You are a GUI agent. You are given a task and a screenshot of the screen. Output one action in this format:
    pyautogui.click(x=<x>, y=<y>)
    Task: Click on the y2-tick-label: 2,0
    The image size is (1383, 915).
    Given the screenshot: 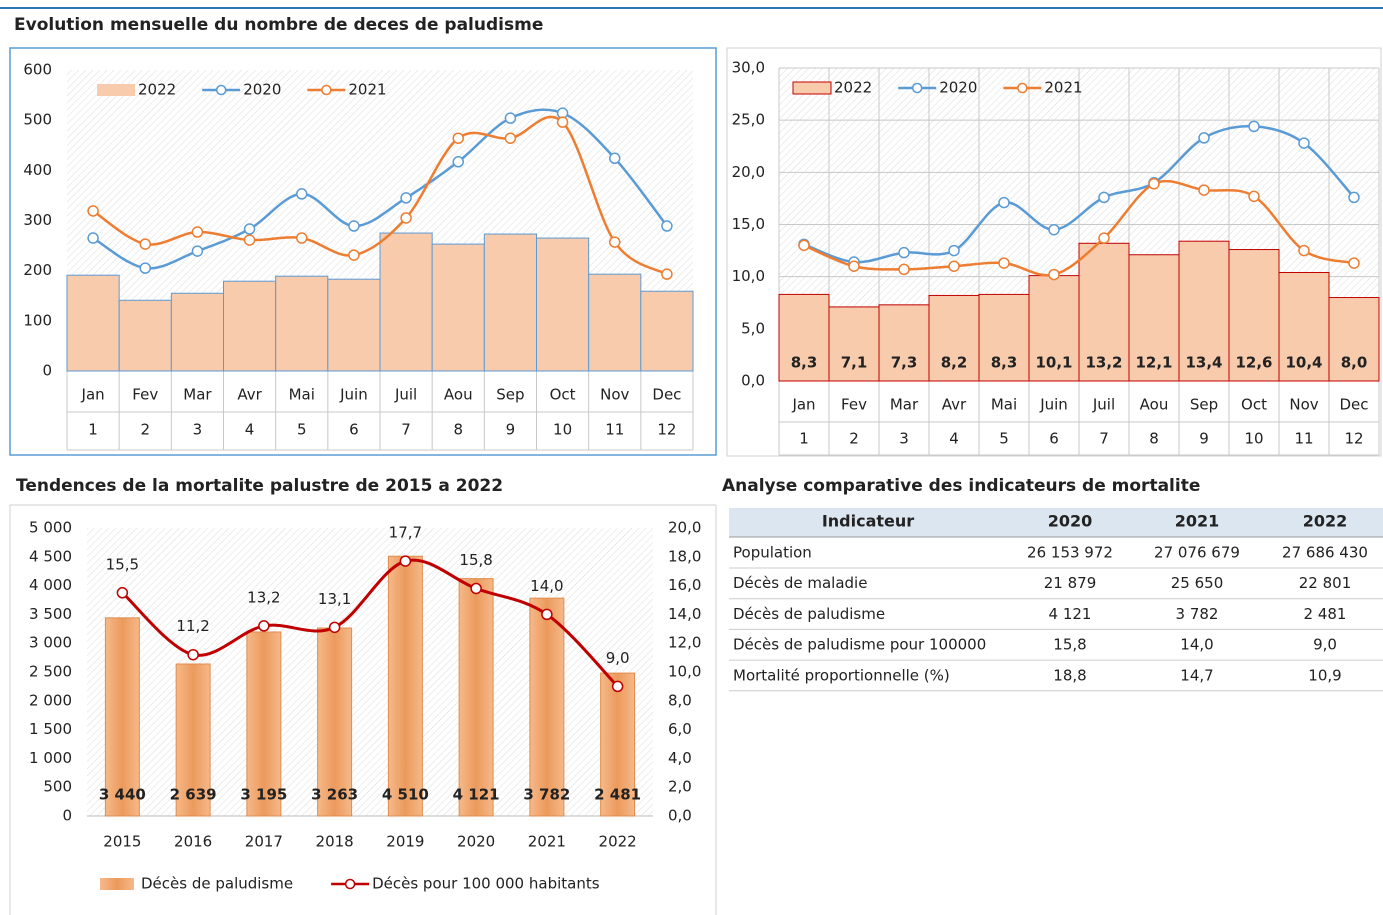 What is the action you would take?
    pyautogui.click(x=680, y=787)
    